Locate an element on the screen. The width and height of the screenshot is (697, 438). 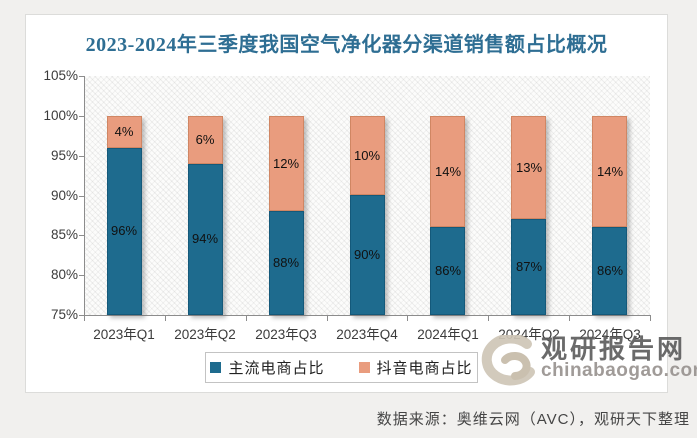
chart-title: 2023-2024年三季度我国空气净化器分渠道销售额占比概况 is located at coordinates (346, 45).